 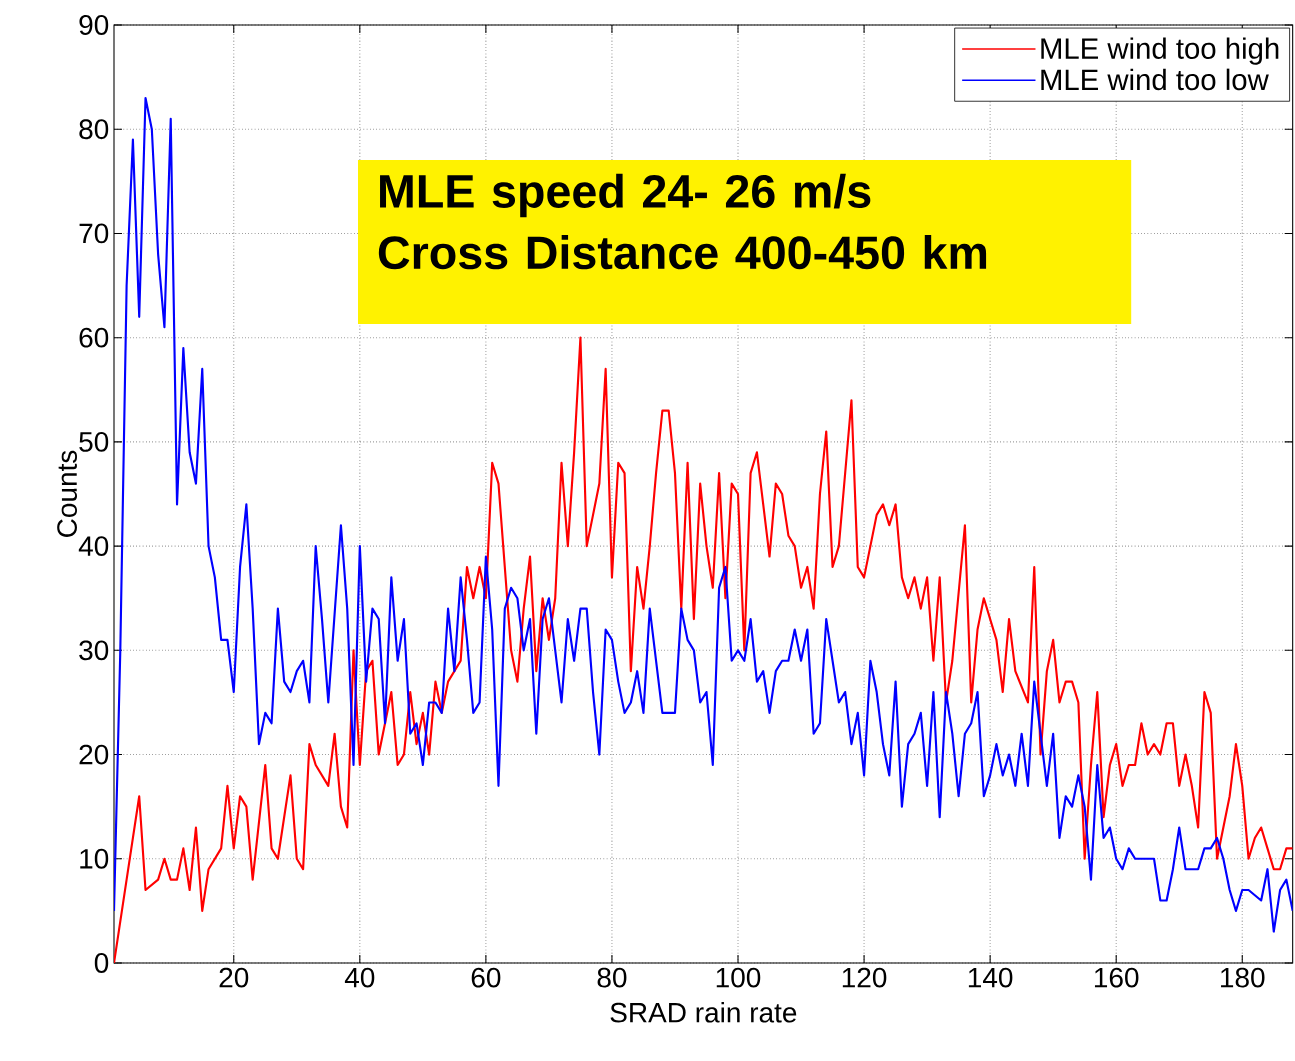 What do you see at coordinates (94, 233) in the screenshot?
I see `y-tick-label: 70` at bounding box center [94, 233].